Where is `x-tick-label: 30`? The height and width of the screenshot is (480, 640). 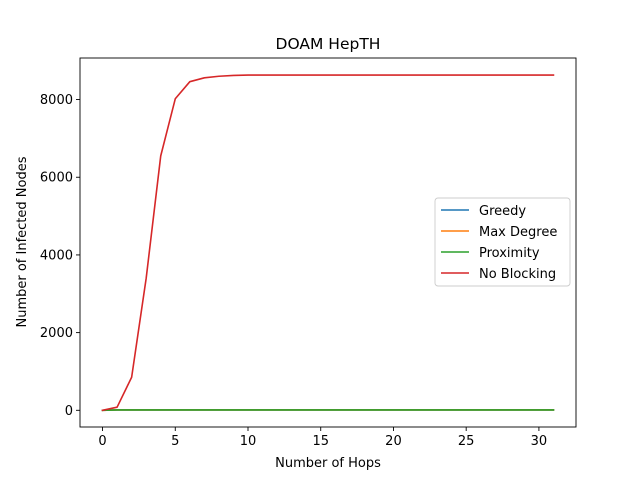 x-tick-label: 30 is located at coordinates (539, 441).